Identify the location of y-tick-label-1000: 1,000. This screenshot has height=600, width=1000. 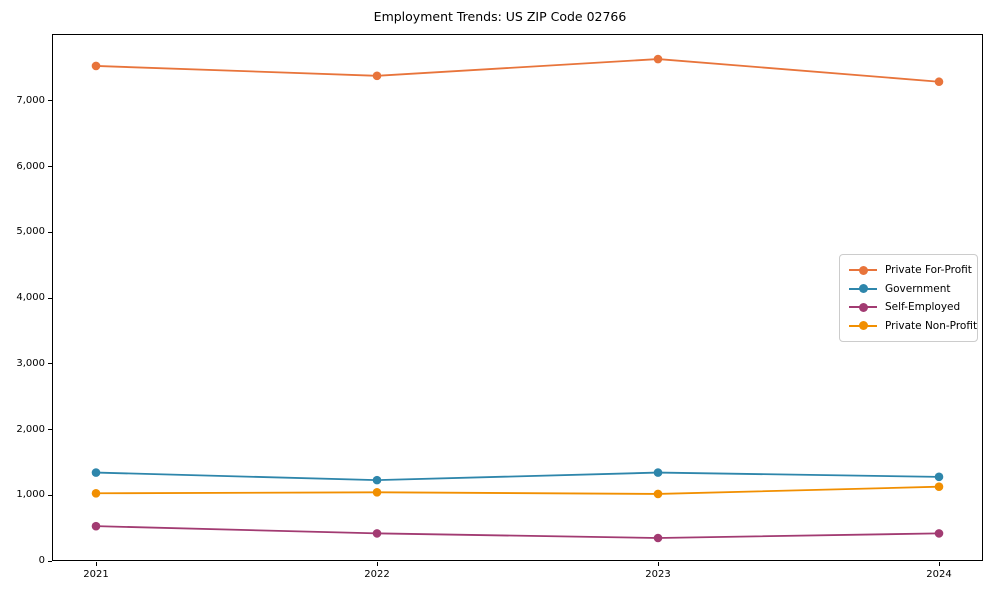
(30, 495).